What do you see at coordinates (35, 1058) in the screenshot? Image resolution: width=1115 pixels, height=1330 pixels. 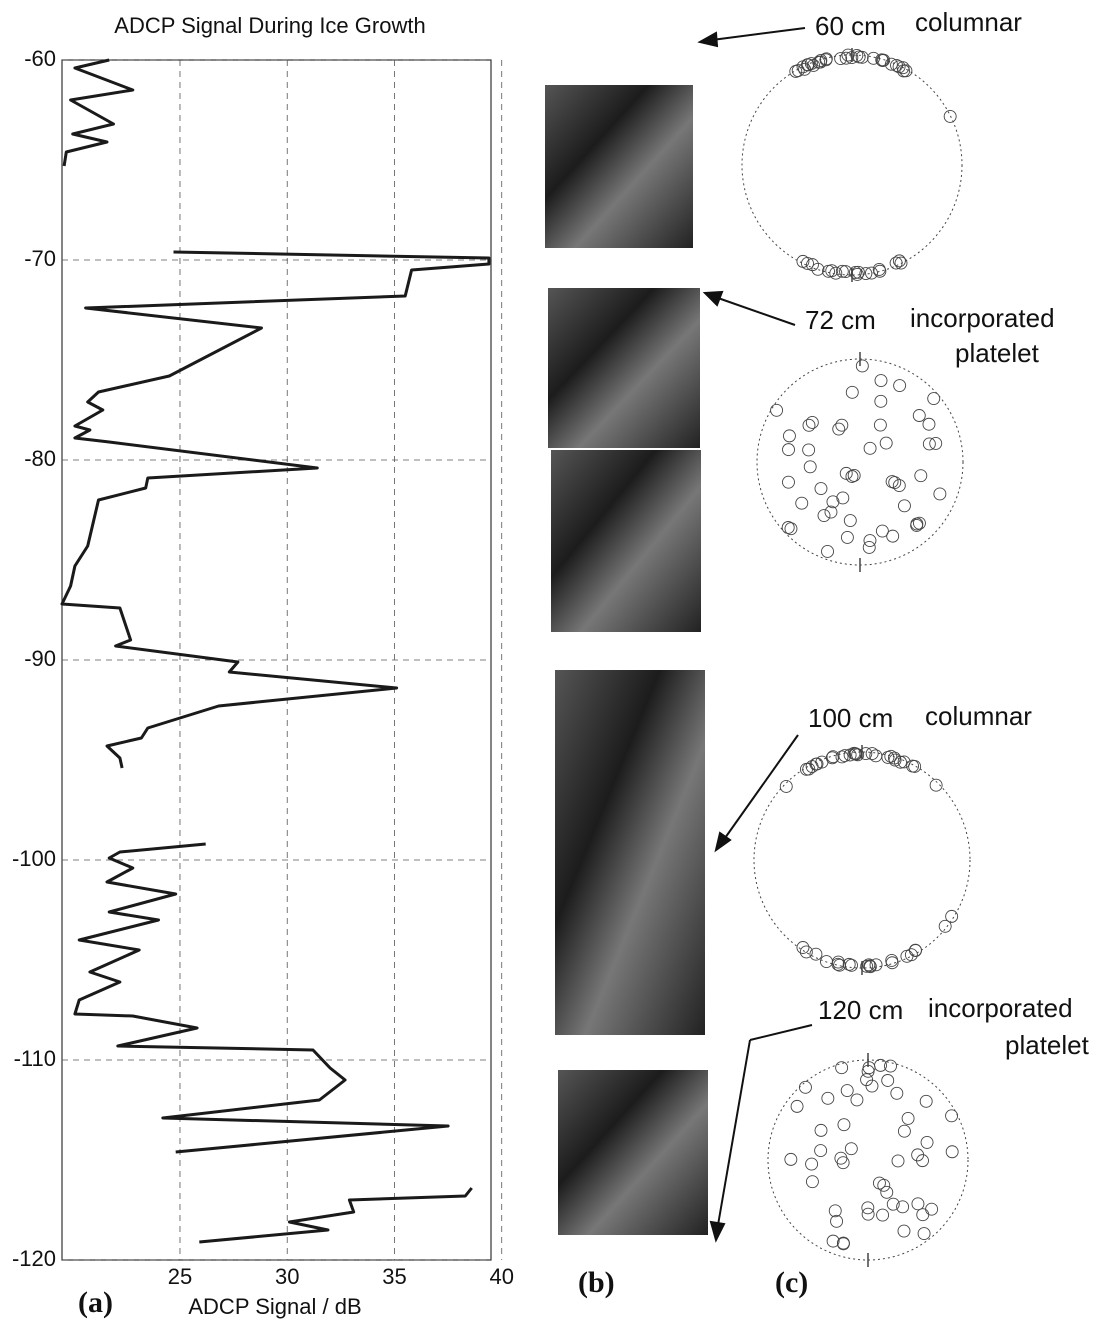 I see `y-tick-label: -110` at bounding box center [35, 1058].